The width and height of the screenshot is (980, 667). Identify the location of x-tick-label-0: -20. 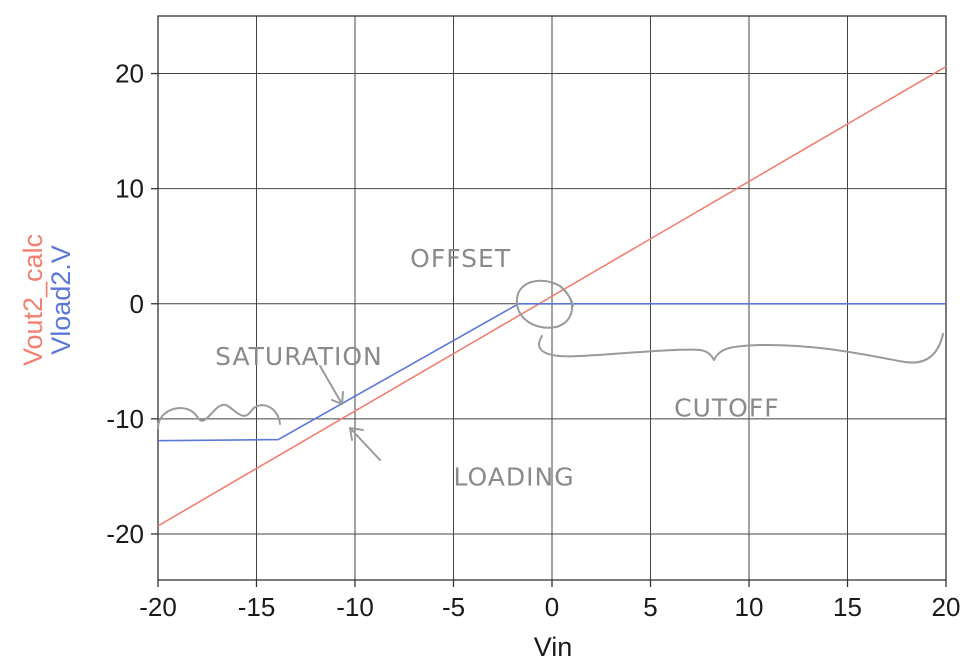
(158, 607).